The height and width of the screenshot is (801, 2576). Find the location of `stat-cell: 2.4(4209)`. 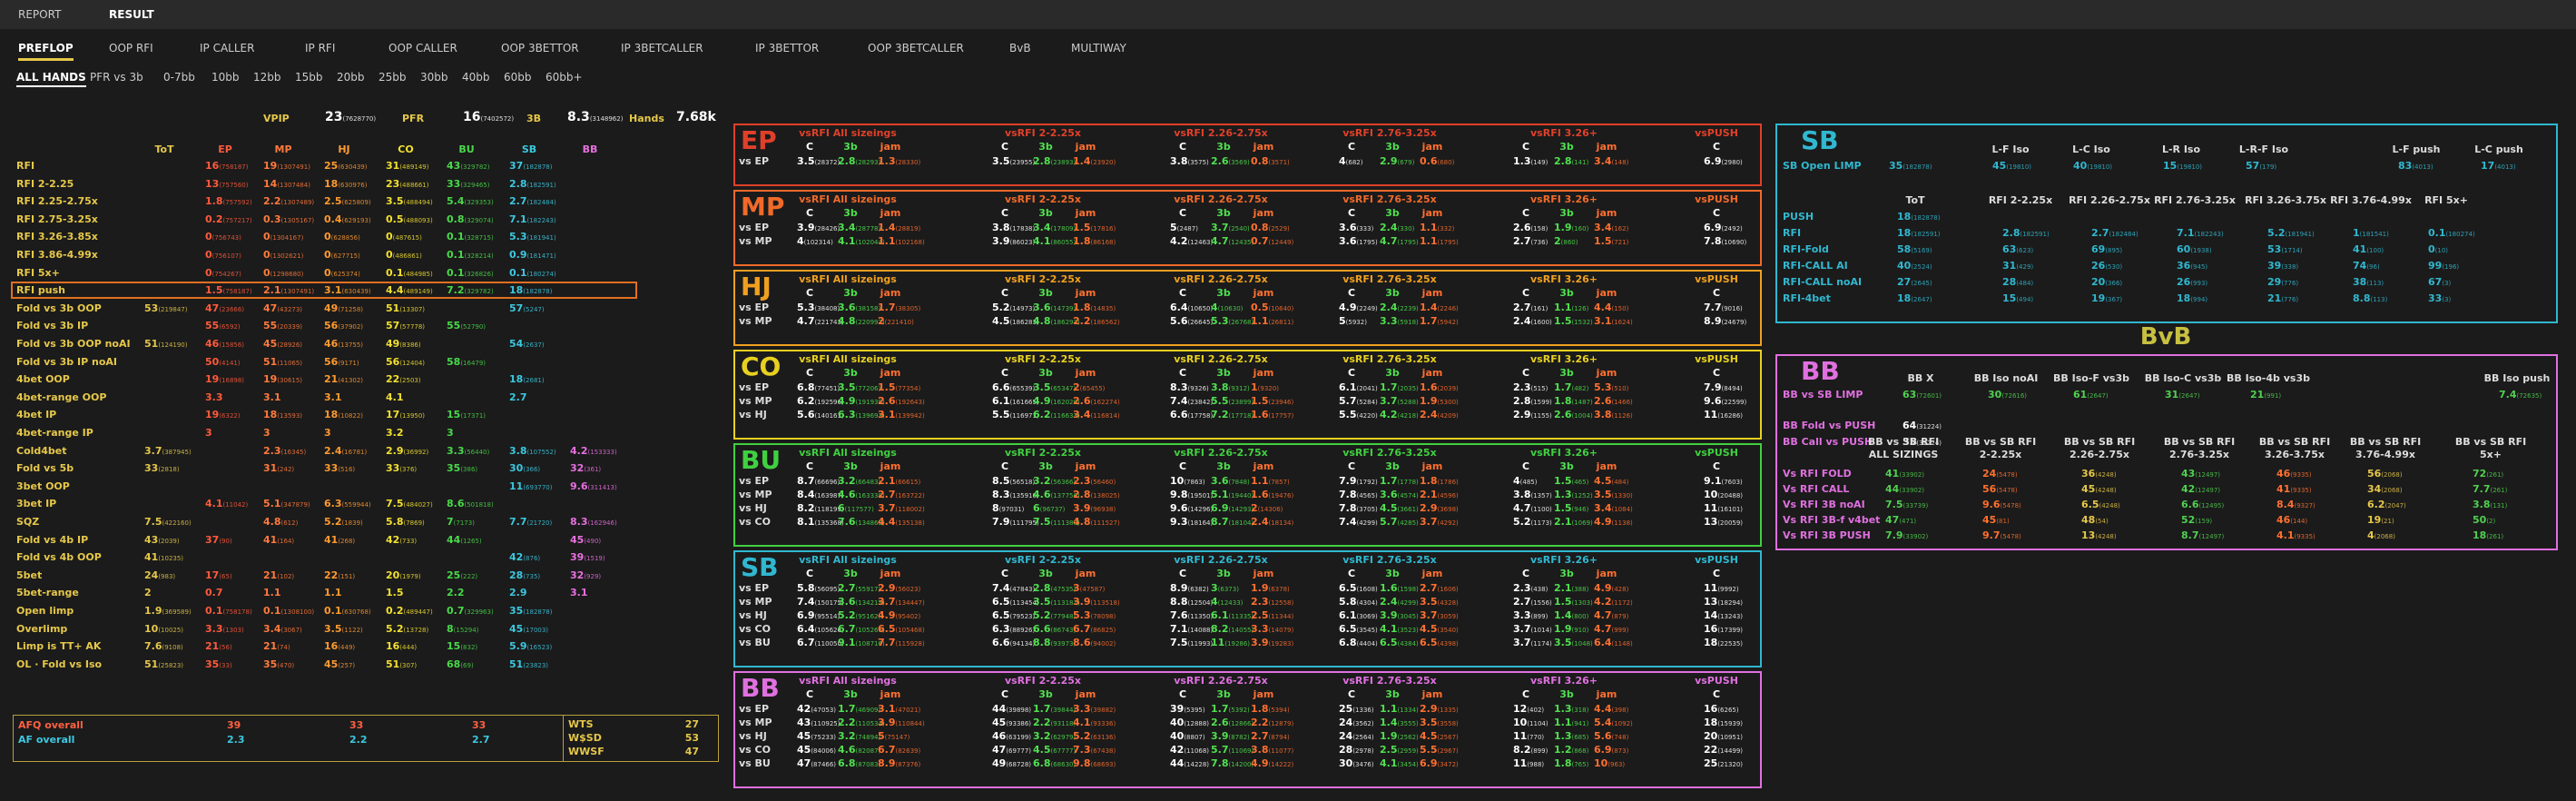

stat-cell: 2.4(4209) is located at coordinates (1439, 415).